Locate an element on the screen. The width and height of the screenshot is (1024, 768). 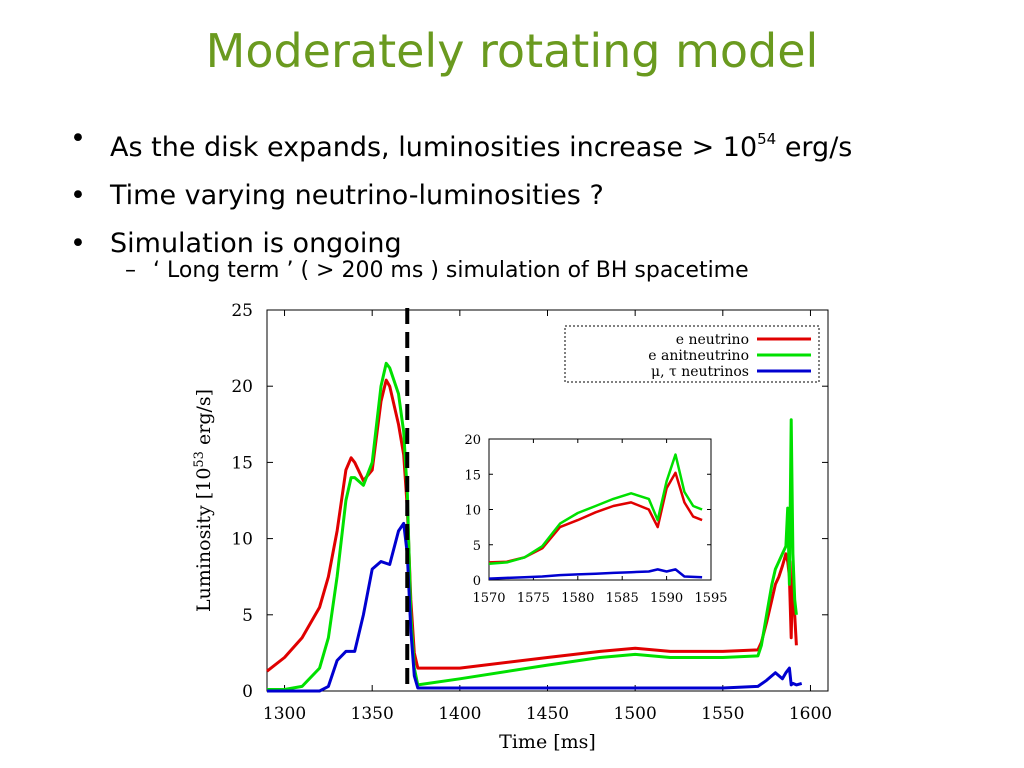
y-axis-label-main: Luminosity [10 is located at coordinates (204, 540).